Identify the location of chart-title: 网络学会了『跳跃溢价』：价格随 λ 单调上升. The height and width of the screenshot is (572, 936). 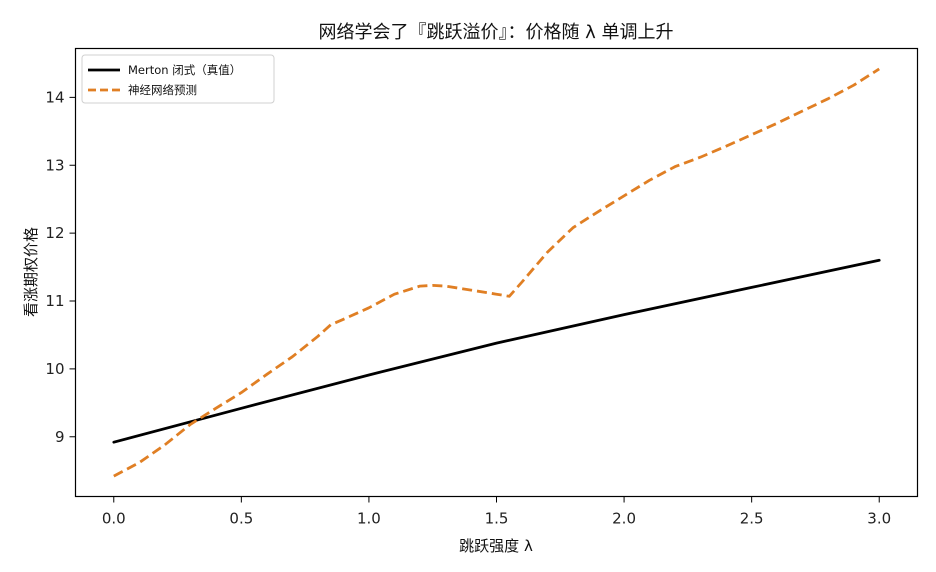
(495, 32).